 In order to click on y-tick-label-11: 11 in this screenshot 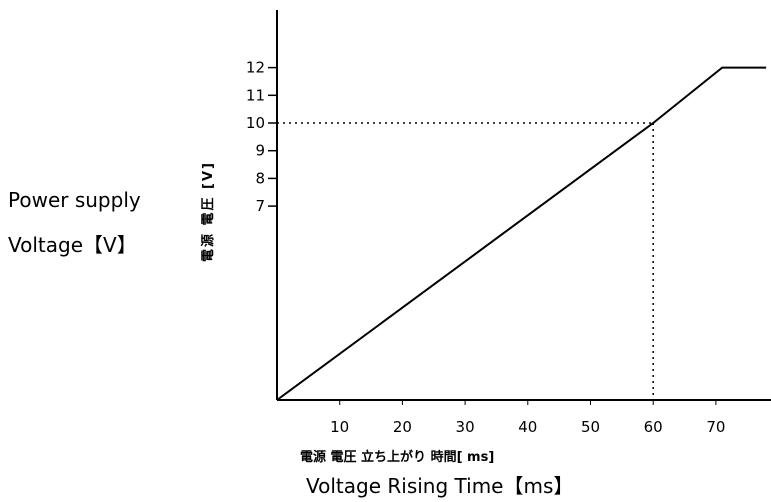, I will do `click(255, 95)`.